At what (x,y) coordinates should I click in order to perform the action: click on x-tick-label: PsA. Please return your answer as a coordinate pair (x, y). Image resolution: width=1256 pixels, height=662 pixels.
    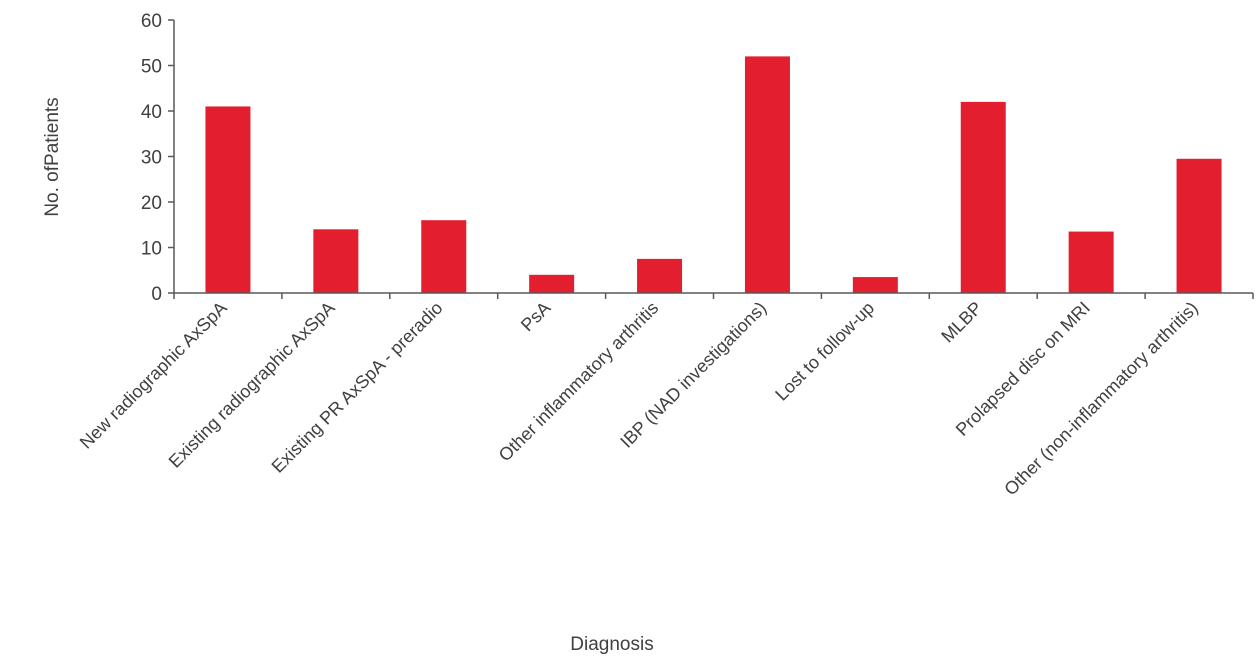
    Looking at the image, I should click on (535, 316).